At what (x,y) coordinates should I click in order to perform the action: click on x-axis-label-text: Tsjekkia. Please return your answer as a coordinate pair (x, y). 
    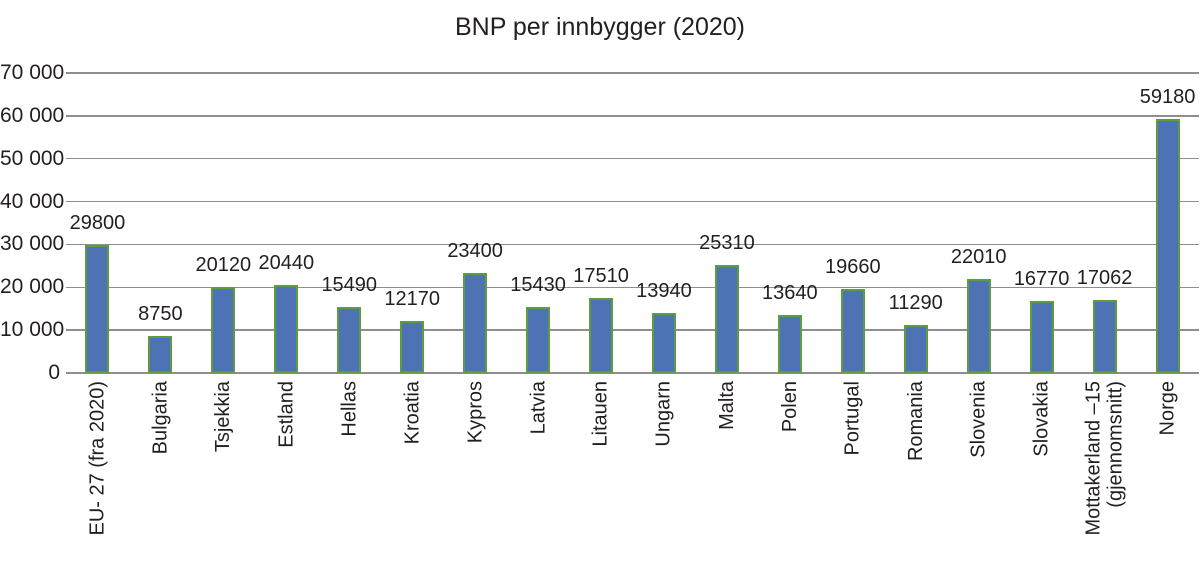
    Looking at the image, I should click on (223, 417).